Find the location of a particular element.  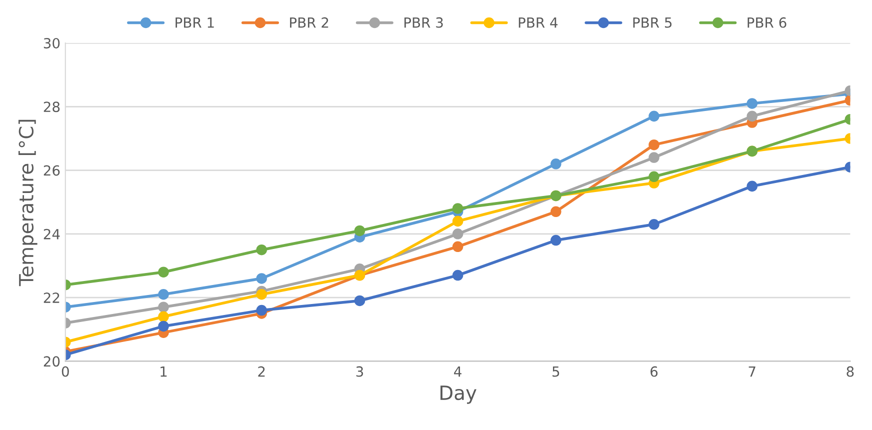

legend-label: PBR 3 is located at coordinates (423, 22).